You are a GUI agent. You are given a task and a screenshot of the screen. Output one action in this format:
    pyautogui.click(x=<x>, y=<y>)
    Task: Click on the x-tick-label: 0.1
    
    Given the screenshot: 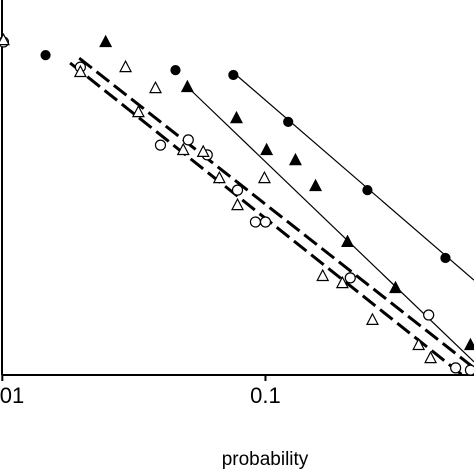 What is the action you would take?
    pyautogui.click(x=265, y=395)
    